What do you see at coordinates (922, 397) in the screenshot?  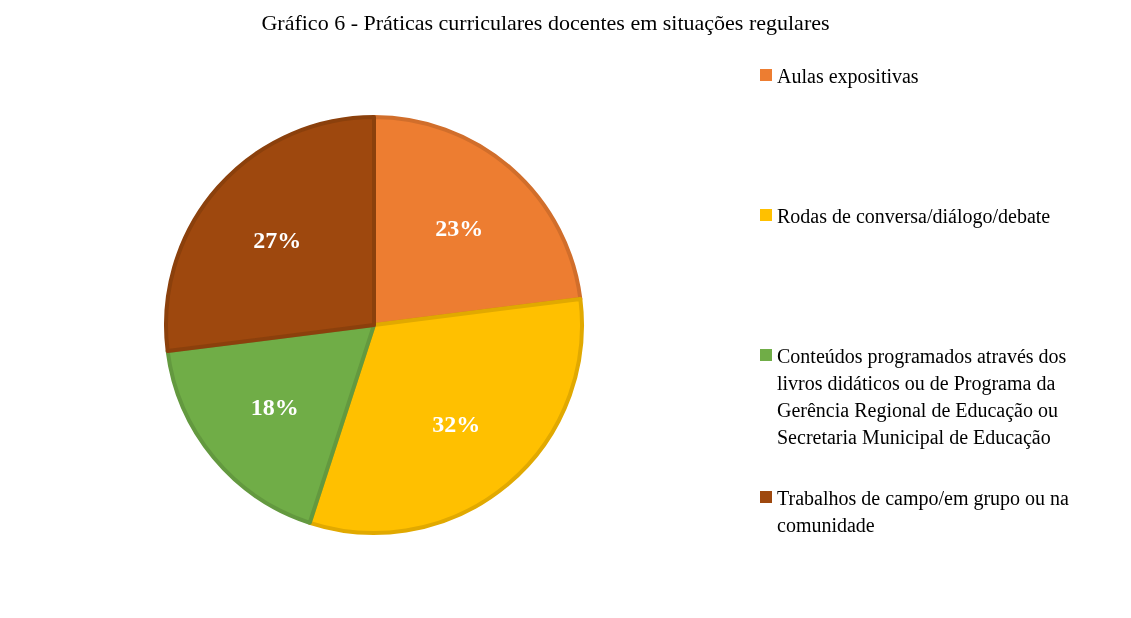 I see `legend-label: Conteúdos programados através dos livros didáticos ou de Programa da Gerência Regional de Educação ou Secretaria Municipal de Educação` at bounding box center [922, 397].